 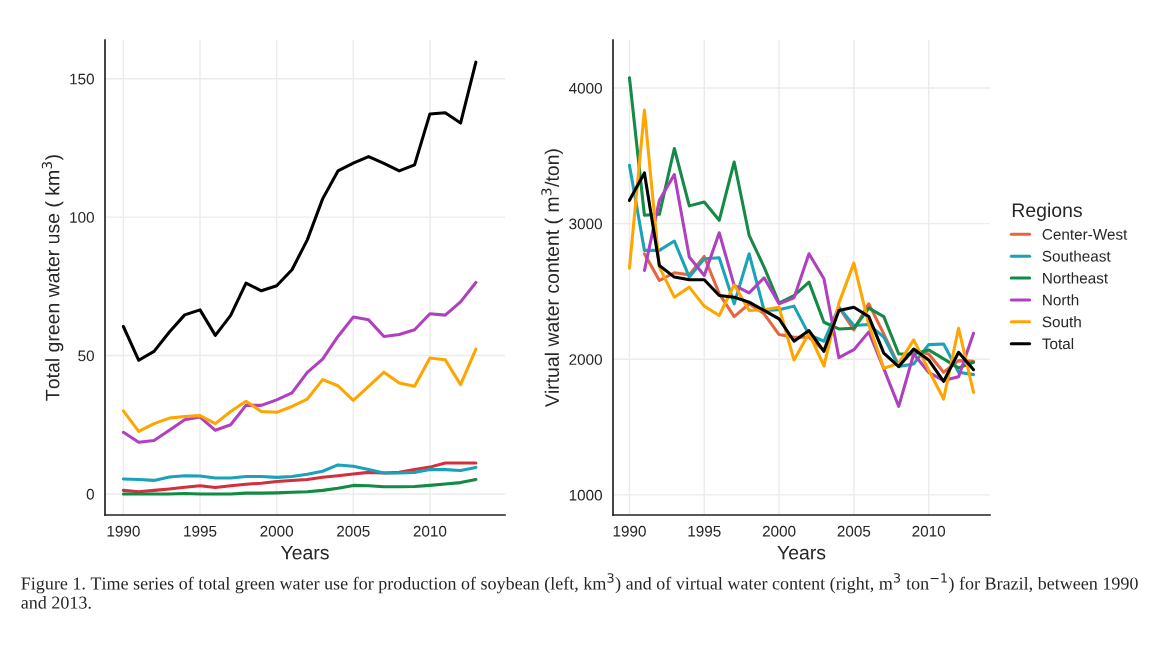 What do you see at coordinates (52, 278) in the screenshot?
I see `y-axis-title: Total green water use ( km$^{3}$)` at bounding box center [52, 278].